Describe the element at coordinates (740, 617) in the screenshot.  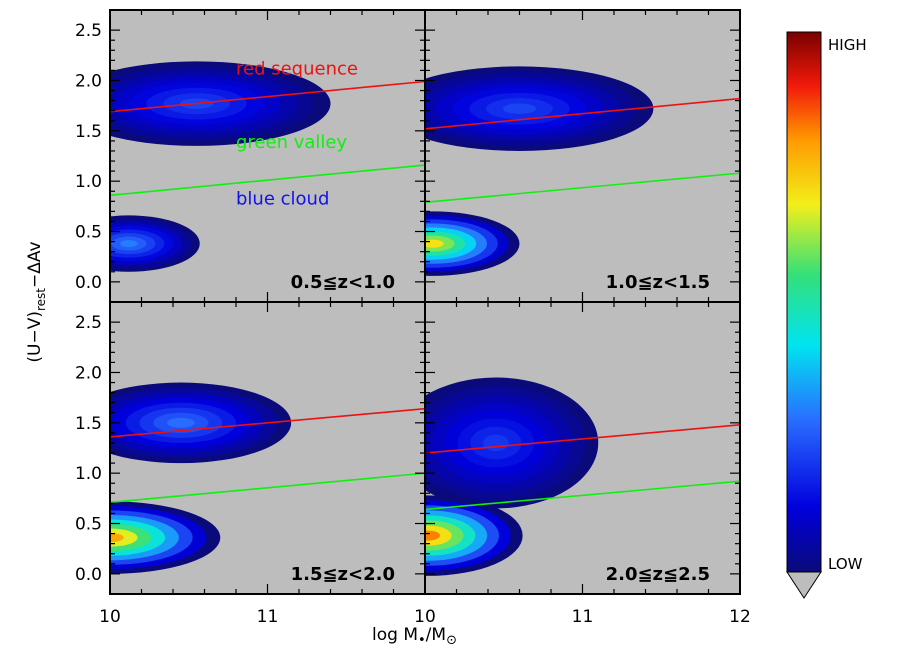
I see `x-tick-label: 12` at that location.